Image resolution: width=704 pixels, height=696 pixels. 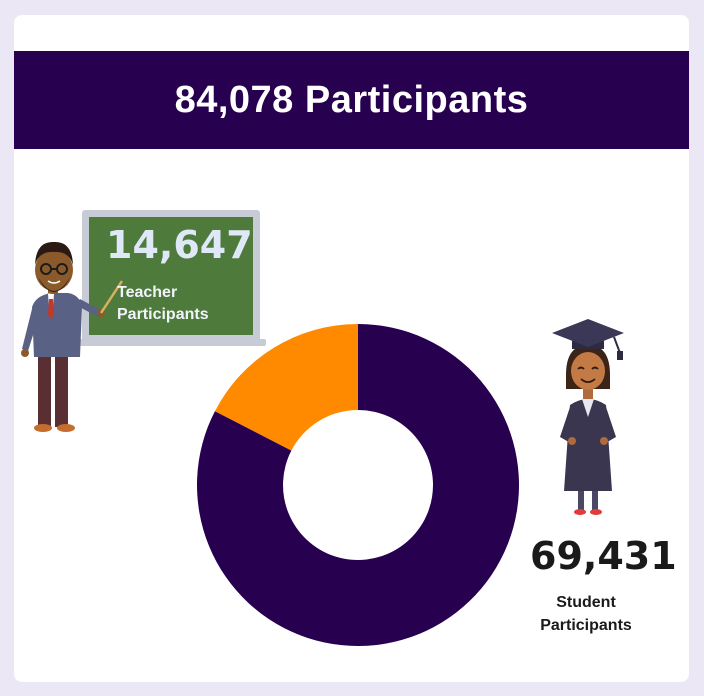 What do you see at coordinates (603, 556) in the screenshot?
I see `student-count-value: 69,431` at bounding box center [603, 556].